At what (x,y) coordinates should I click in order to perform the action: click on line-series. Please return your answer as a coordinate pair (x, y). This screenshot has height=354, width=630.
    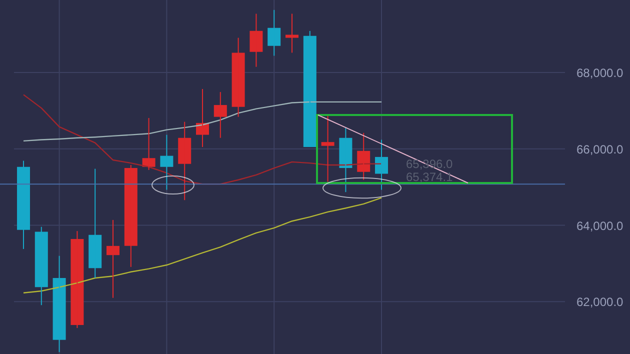
    Looking at the image, I should click on (202, 121).